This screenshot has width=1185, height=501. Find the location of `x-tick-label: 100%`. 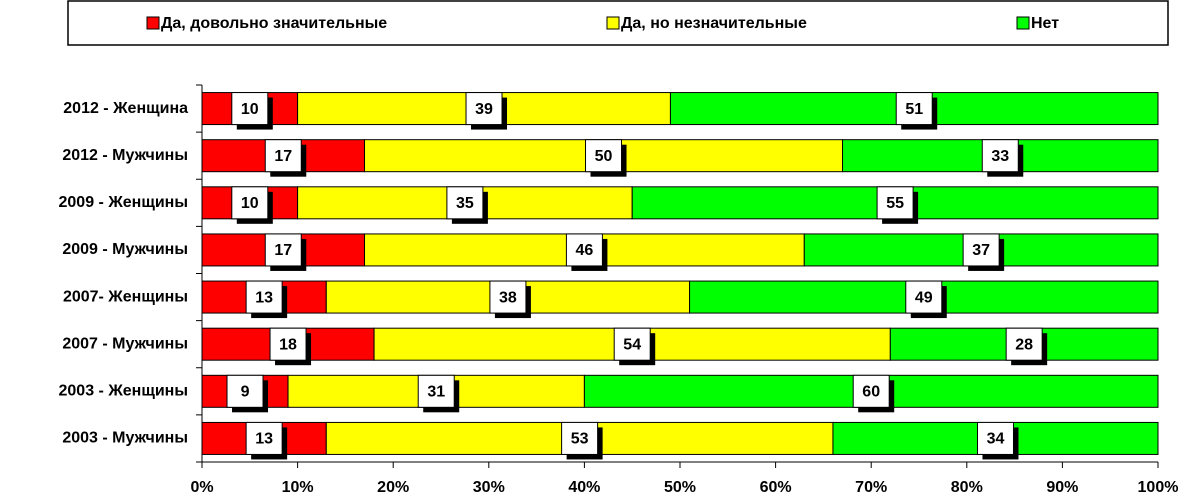

x-tick-label: 100% is located at coordinates (1158, 487).